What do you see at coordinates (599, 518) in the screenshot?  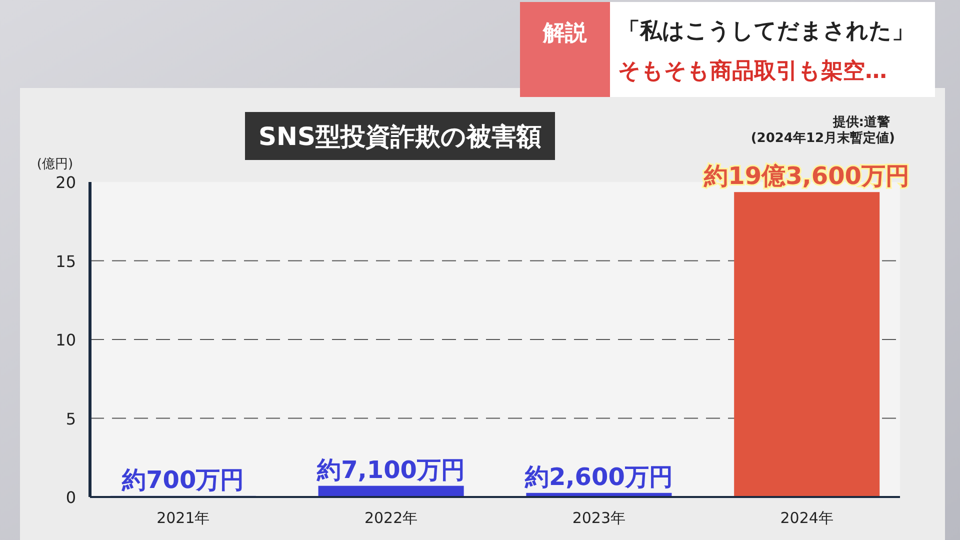 I see `x-tick-label: 2023年` at bounding box center [599, 518].